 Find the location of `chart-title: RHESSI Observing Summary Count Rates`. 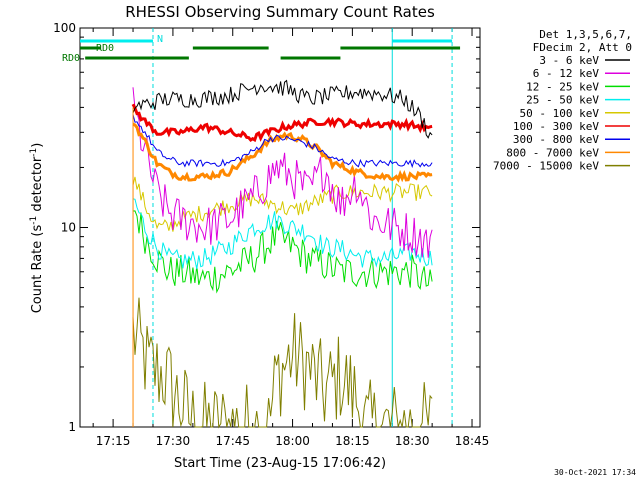

chart-title: RHESSI Observing Summary Count Rates is located at coordinates (280, 12).